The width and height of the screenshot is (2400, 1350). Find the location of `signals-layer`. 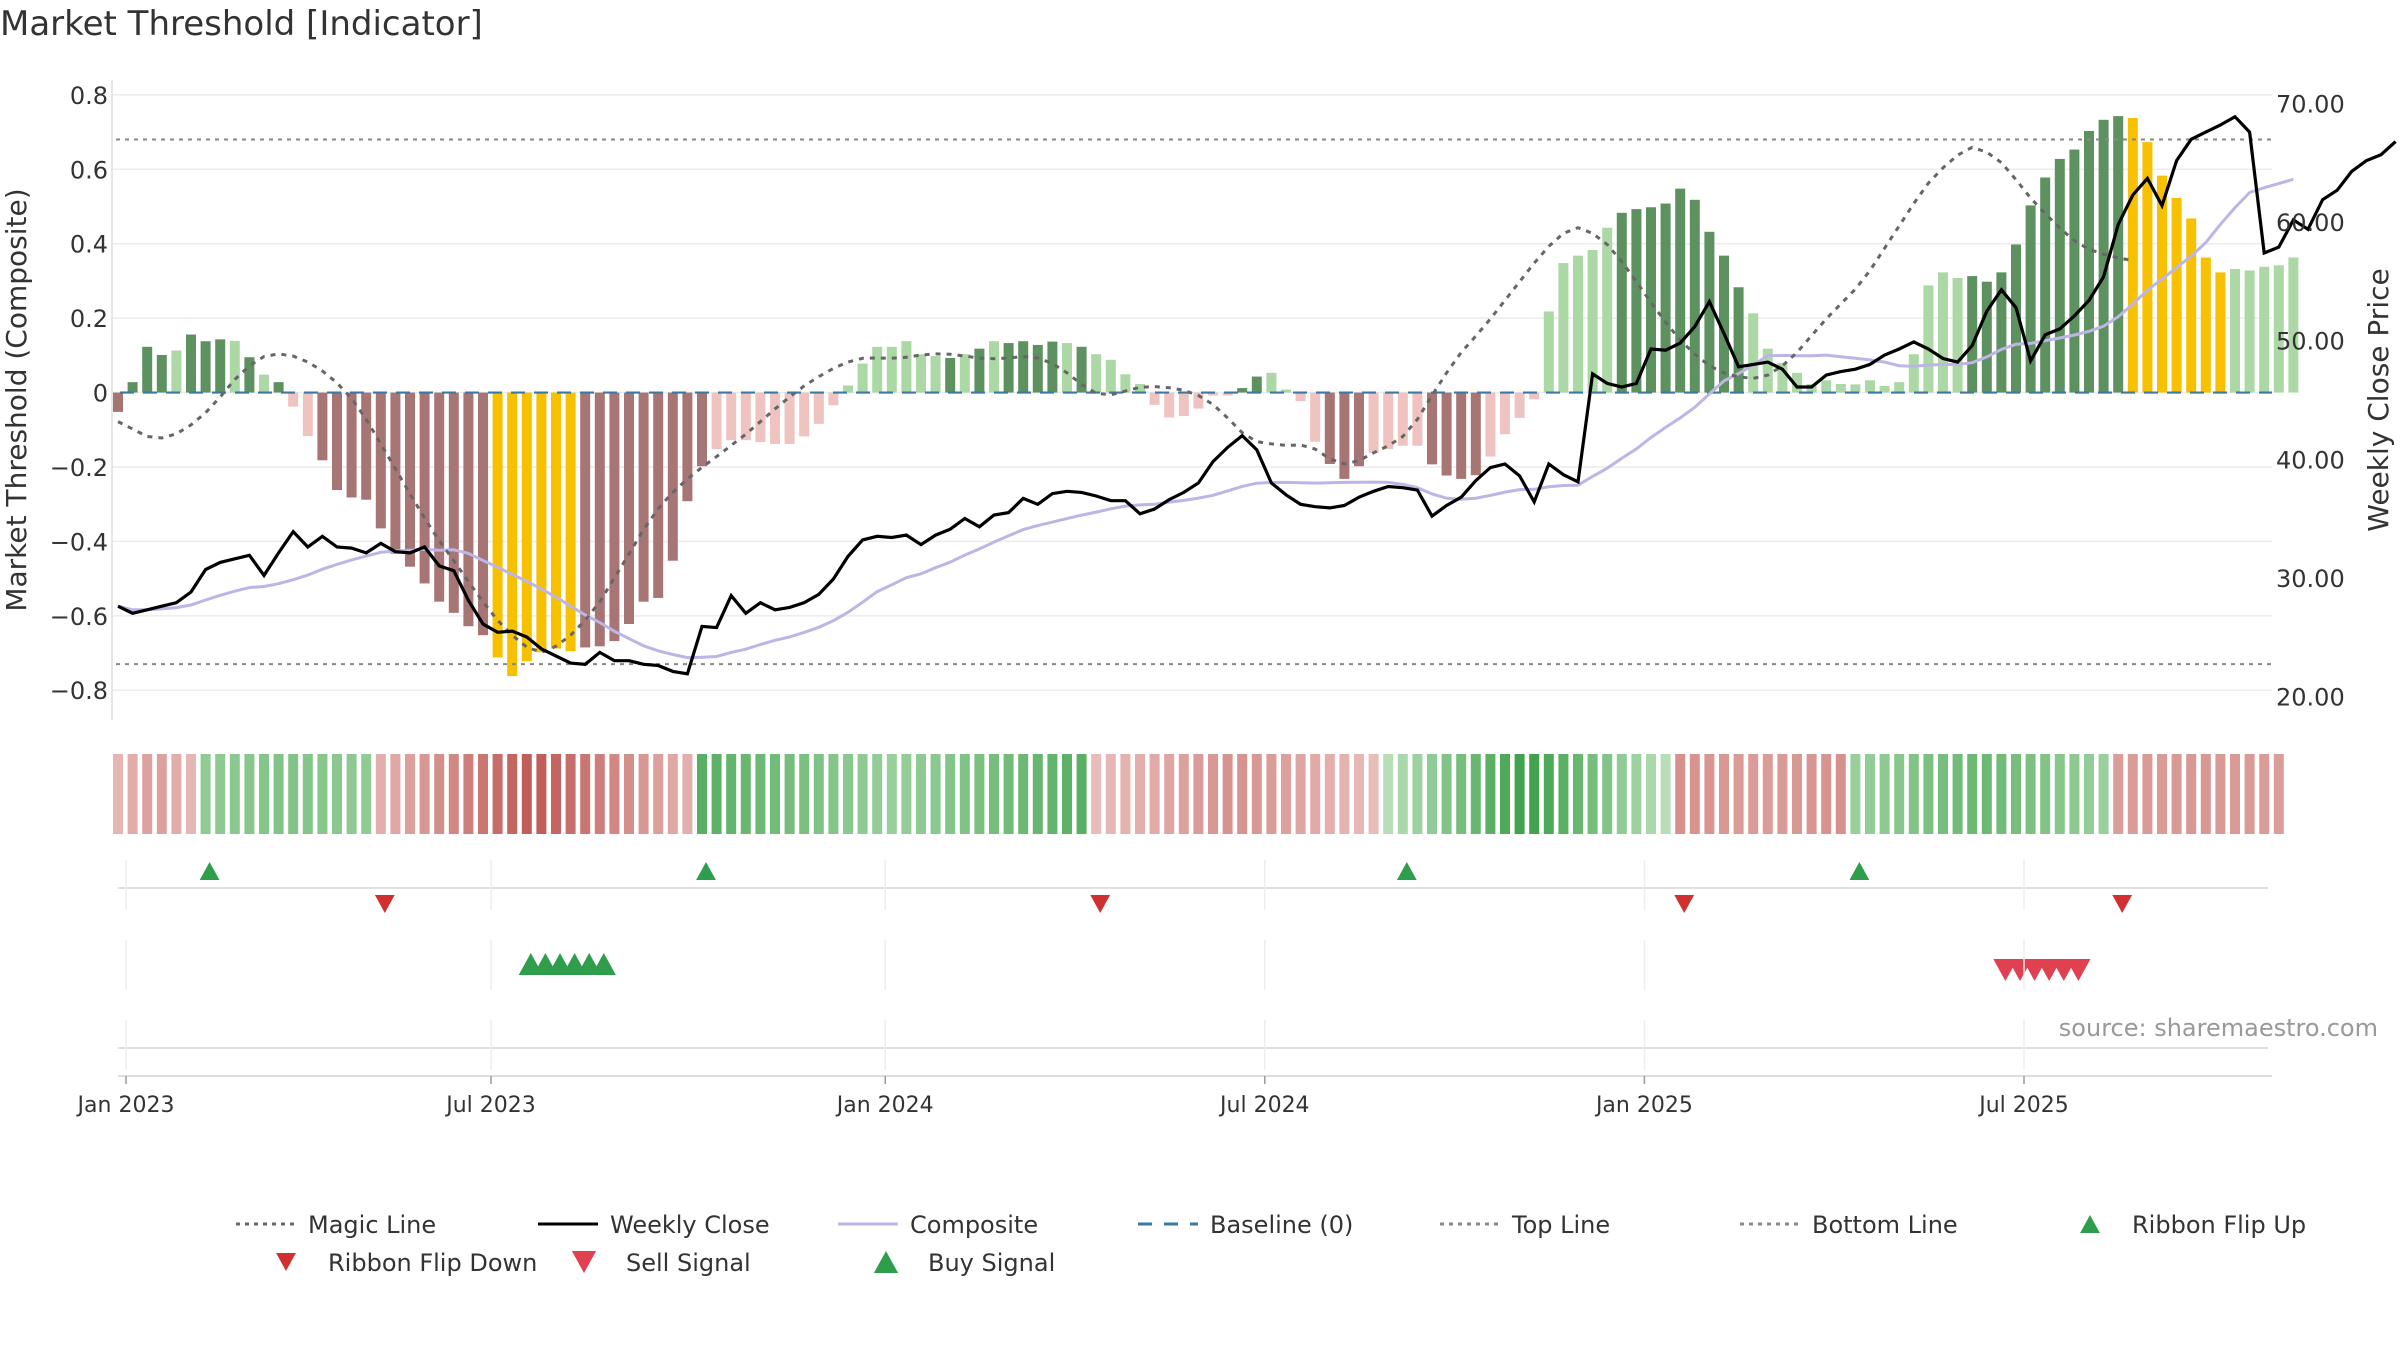

signals-layer is located at coordinates (1195, 969).